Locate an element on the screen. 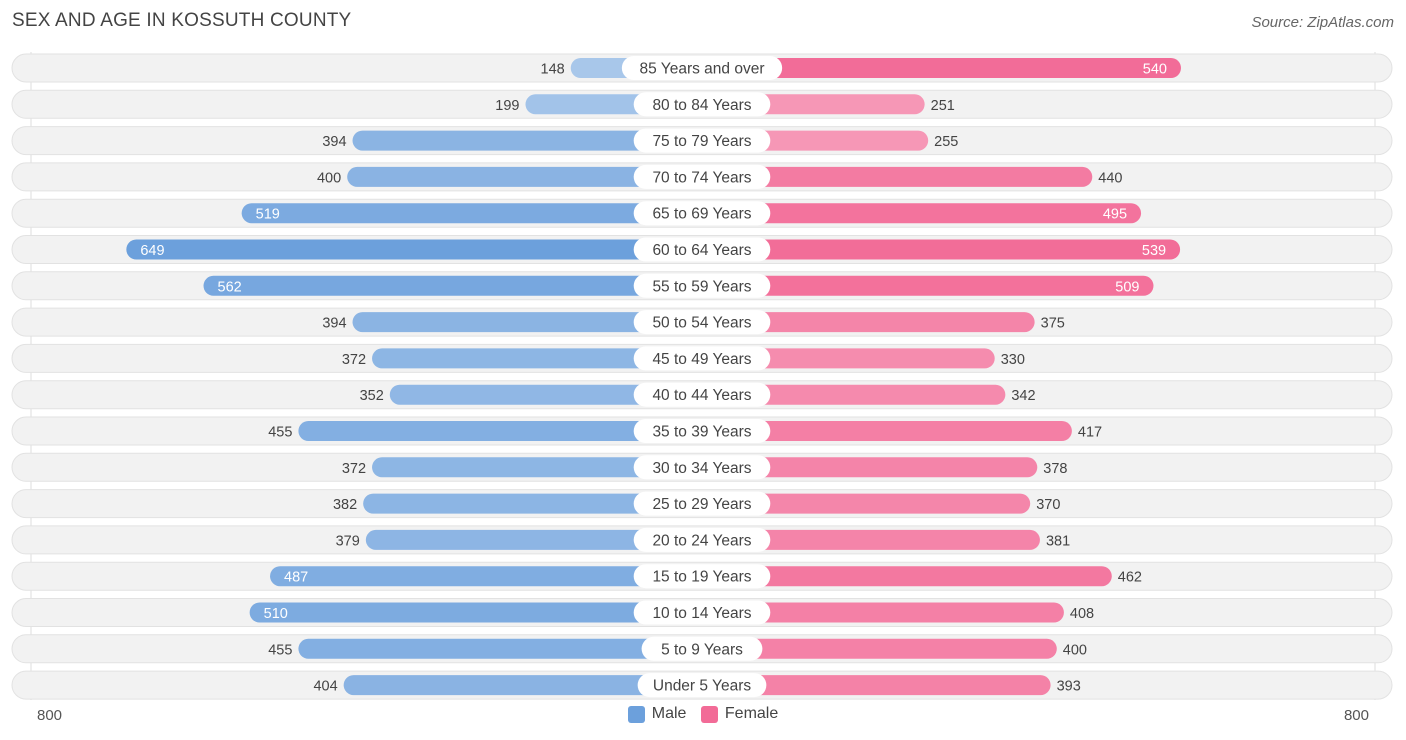  axis-right-label: 800 is located at coordinates (1356, 715).